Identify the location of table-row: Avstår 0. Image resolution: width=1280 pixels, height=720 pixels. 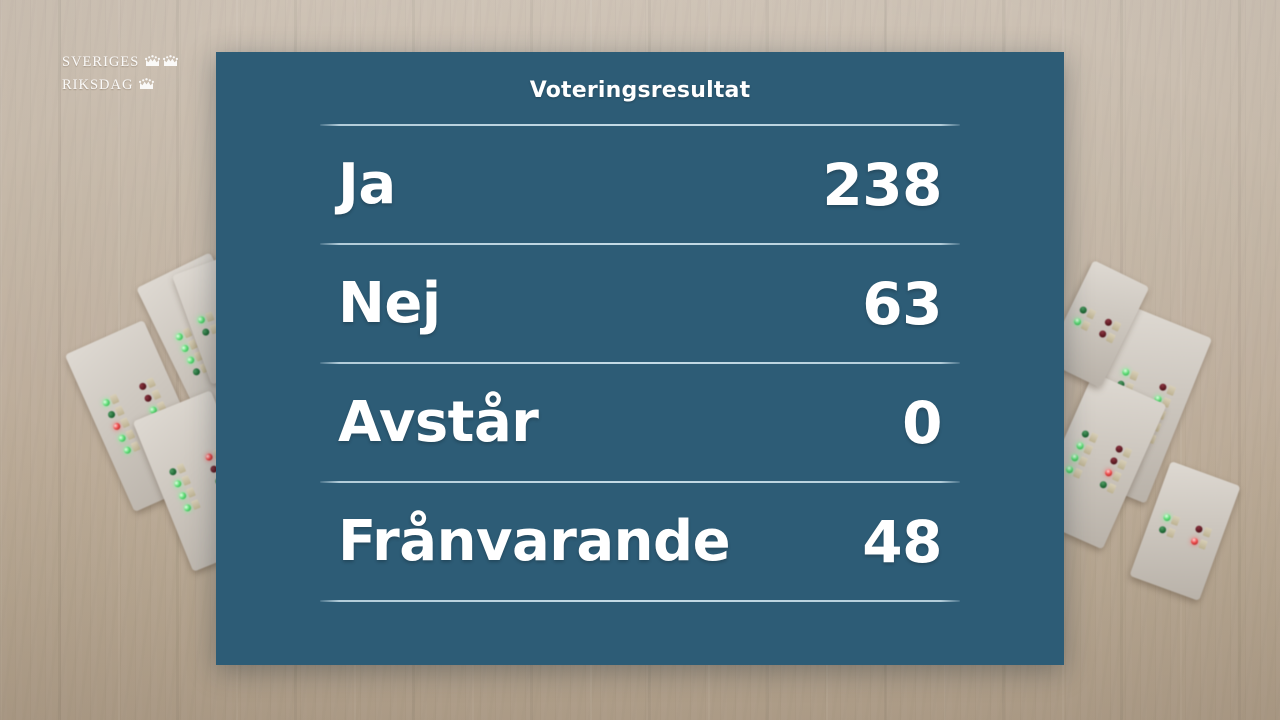
(640, 422).